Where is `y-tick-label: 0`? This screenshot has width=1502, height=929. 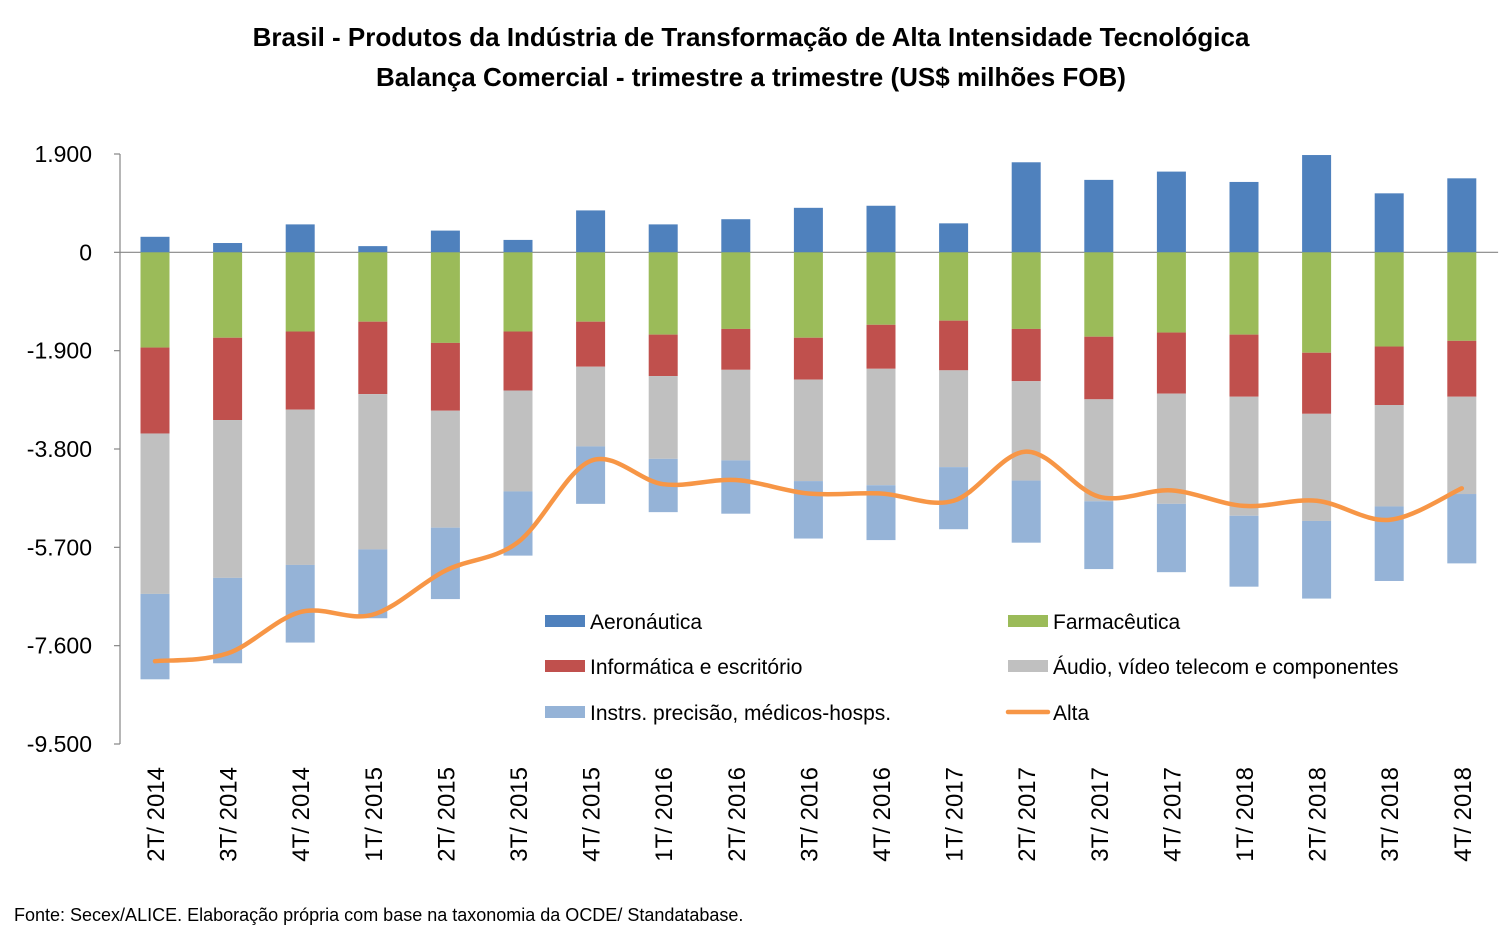
y-tick-label: 0 is located at coordinates (85, 252).